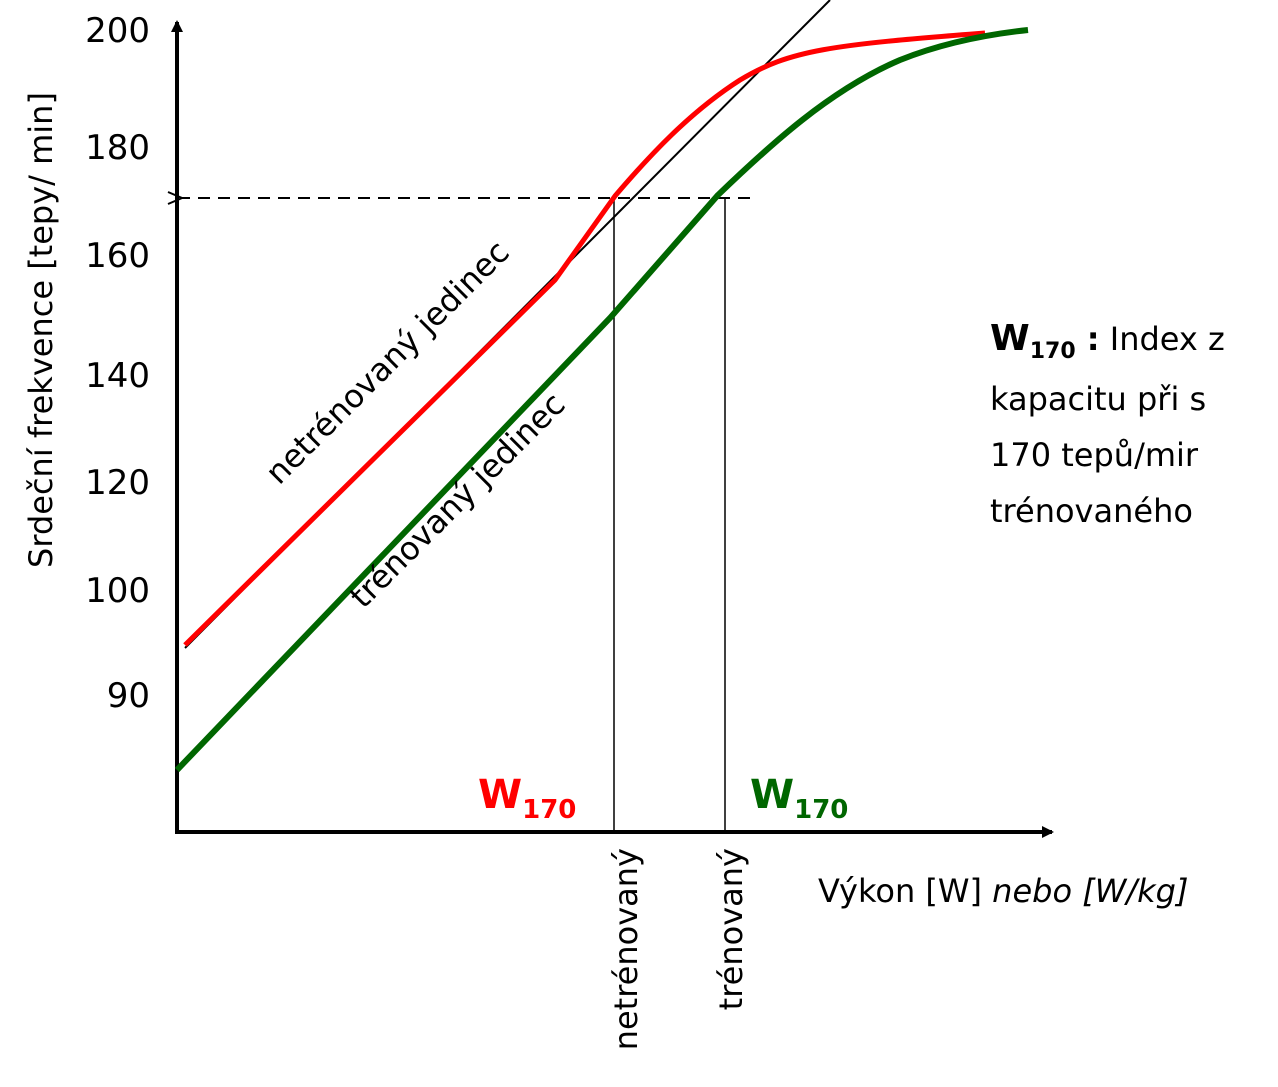 The width and height of the screenshot is (1278, 1087). Describe the element at coordinates (799, 798) in the screenshot. I see `w170-trained: W170` at that location.